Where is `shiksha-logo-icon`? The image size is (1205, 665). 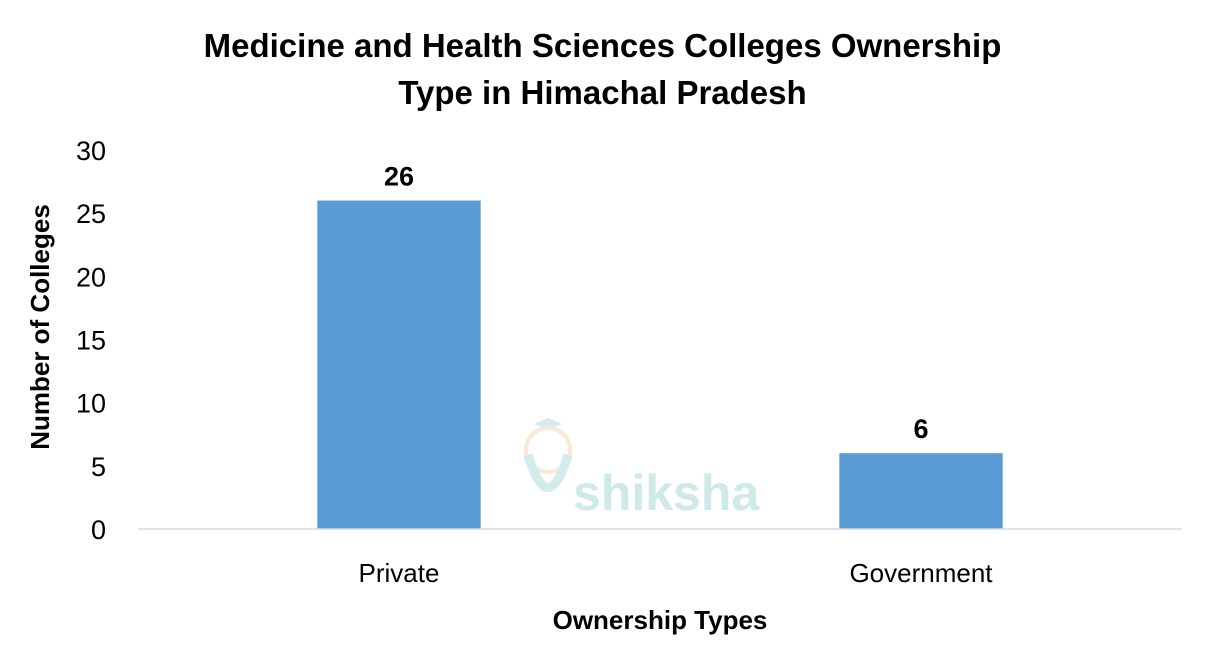 shiksha-logo-icon is located at coordinates (548, 455).